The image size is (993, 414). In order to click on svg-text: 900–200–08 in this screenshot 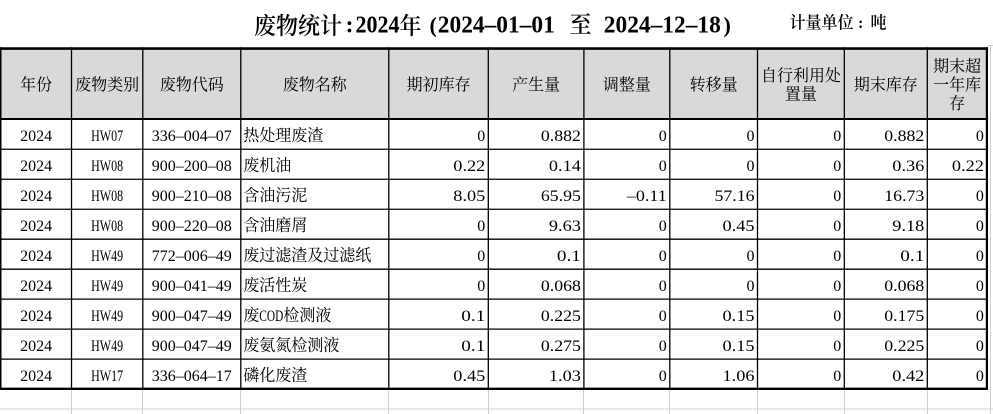, I will do `click(192, 166)`.